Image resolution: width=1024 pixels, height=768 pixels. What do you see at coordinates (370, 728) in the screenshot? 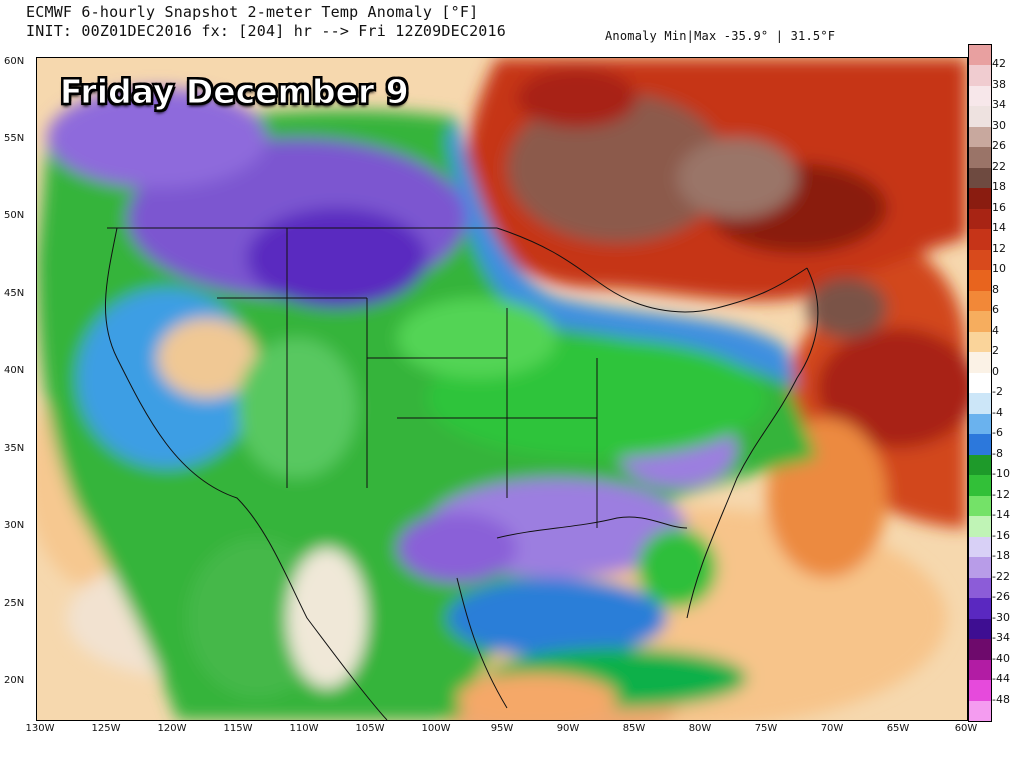
I see `longitude-label: 105W` at bounding box center [370, 728].